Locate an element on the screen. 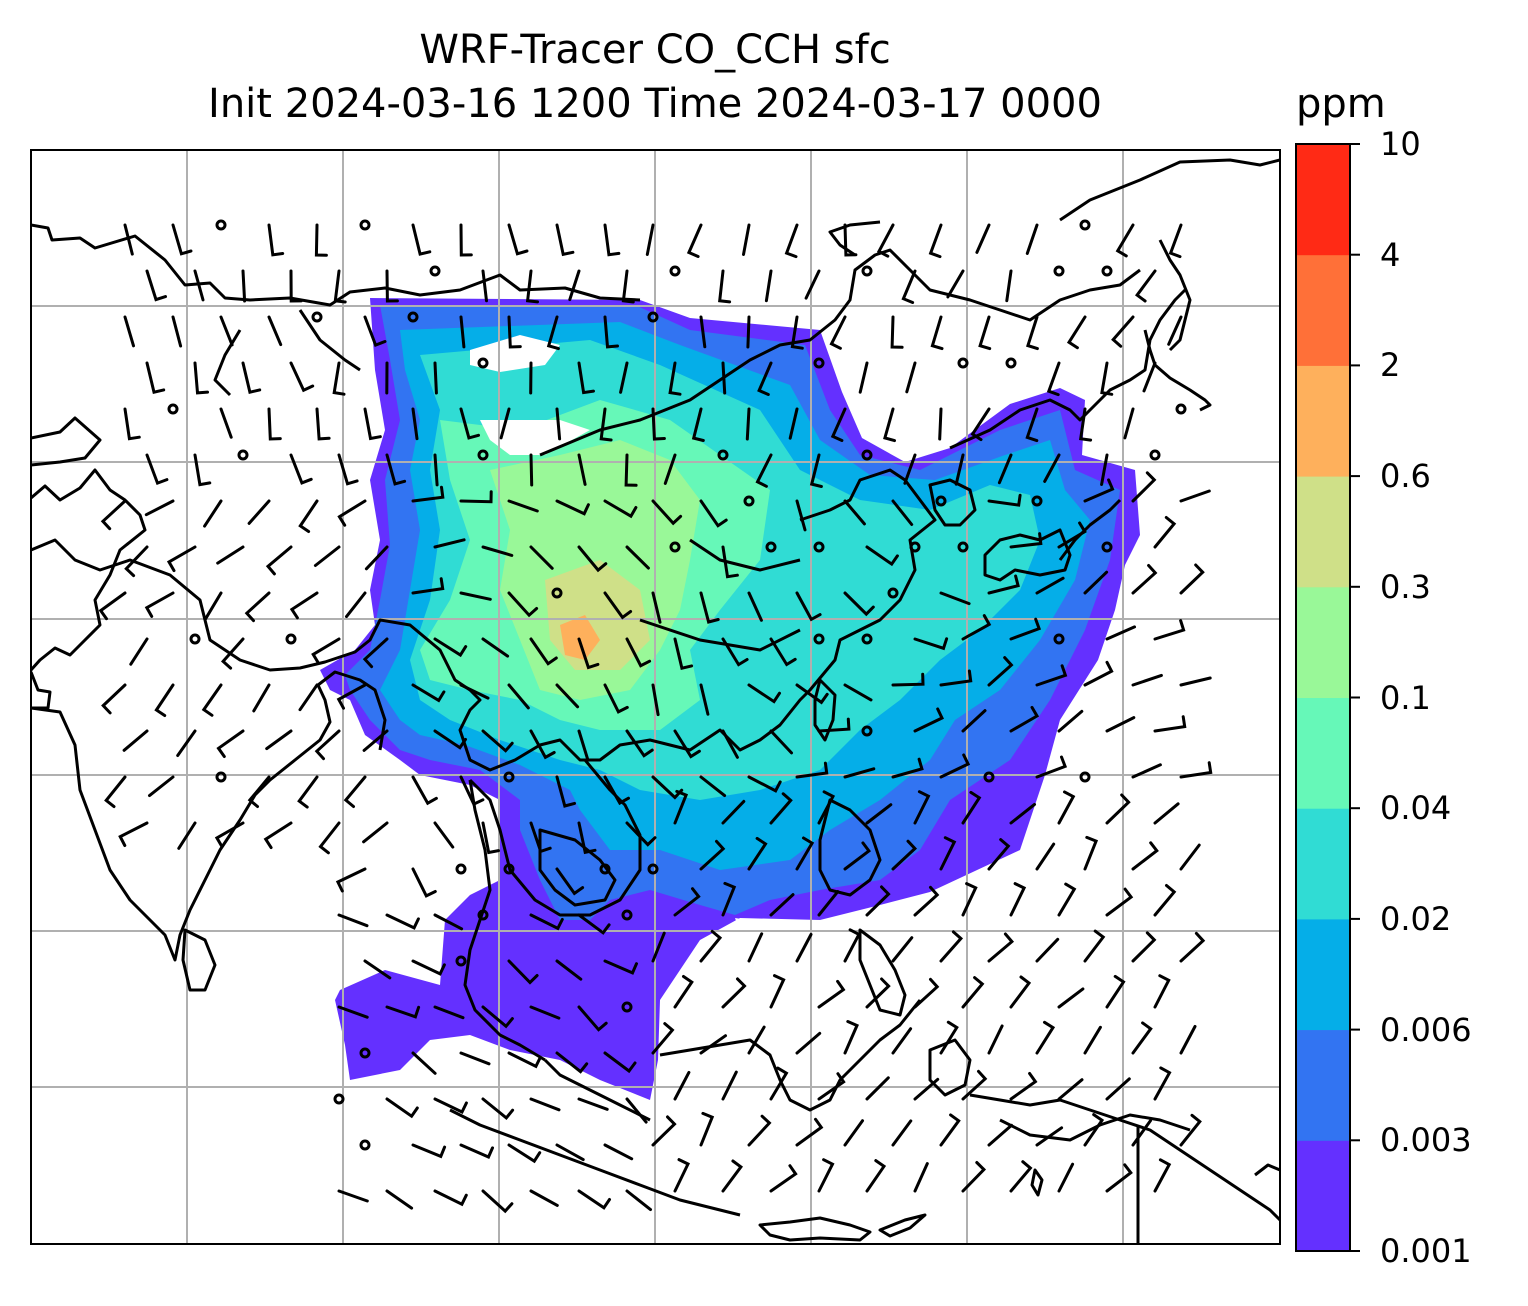 The width and height of the screenshot is (1528, 1306). colorbar-tick-label: 0.001 is located at coordinates (1426, 1251).